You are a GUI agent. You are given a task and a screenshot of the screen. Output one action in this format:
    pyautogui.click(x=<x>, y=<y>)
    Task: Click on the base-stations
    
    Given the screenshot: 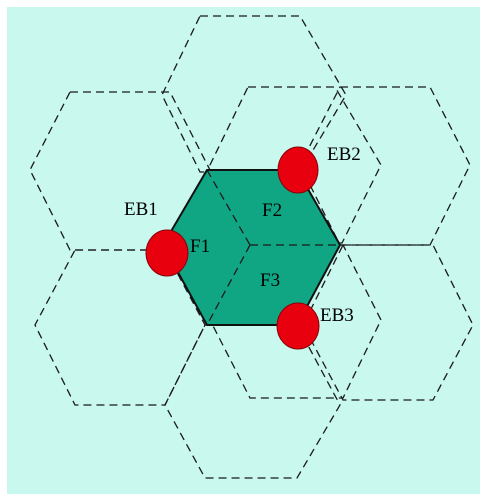 What is the action you would take?
    pyautogui.click(x=232, y=248)
    